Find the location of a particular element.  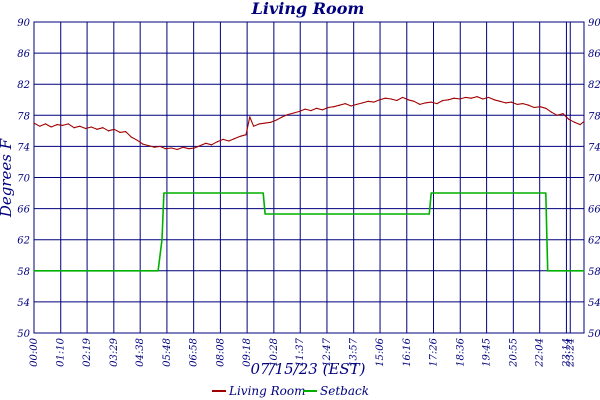

legend-label: Living Room is located at coordinates (267, 391).